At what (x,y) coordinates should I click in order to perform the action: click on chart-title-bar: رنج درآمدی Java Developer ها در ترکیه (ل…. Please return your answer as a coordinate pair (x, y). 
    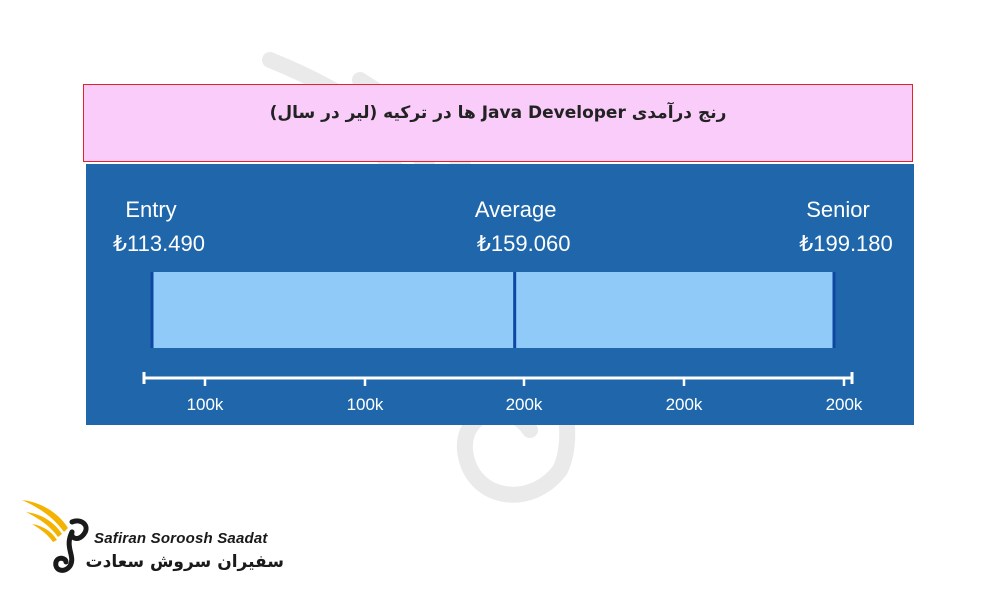
    Looking at the image, I should click on (498, 123).